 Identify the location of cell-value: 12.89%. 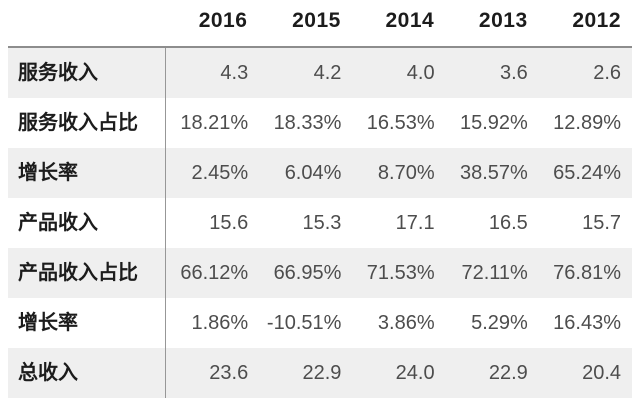
(587, 123).